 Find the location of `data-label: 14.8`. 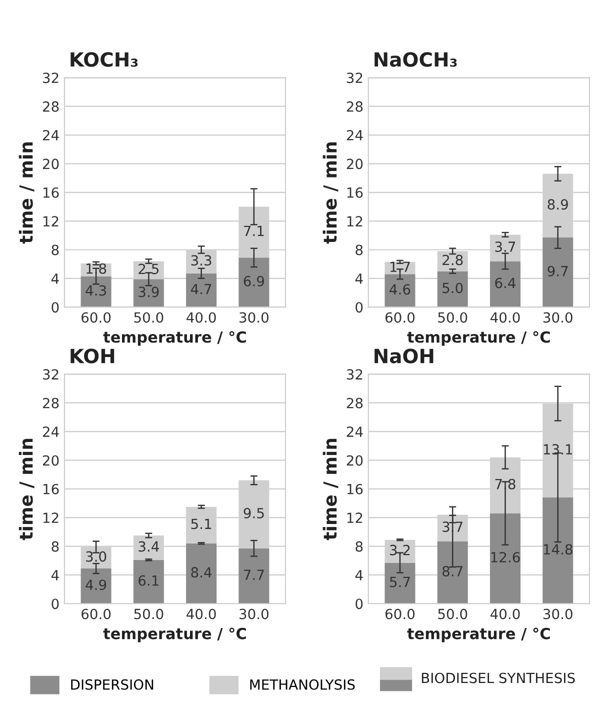

data-label: 14.8 is located at coordinates (558, 549).